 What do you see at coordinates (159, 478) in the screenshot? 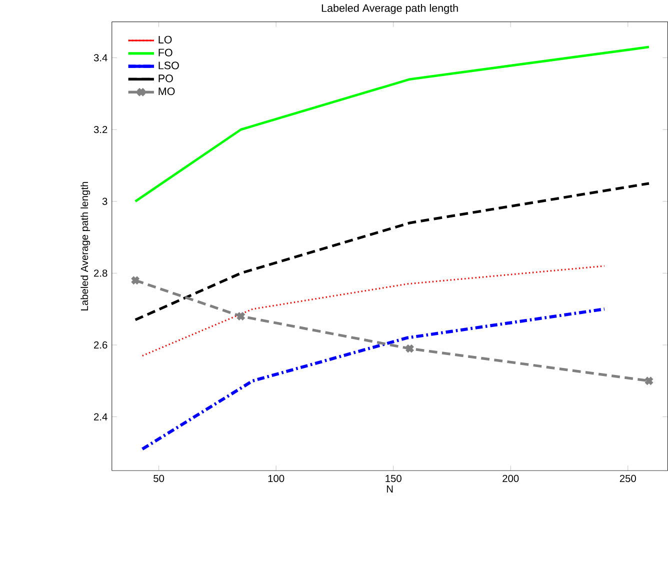
I see `x-tick-label: 50` at bounding box center [159, 478].